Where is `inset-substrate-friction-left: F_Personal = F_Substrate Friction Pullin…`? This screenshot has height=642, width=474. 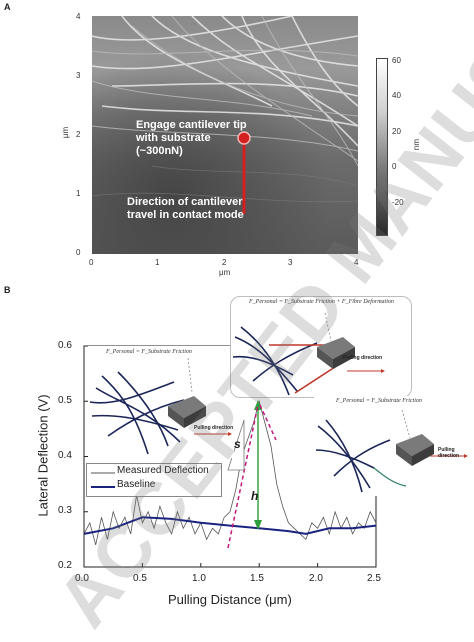 inset-substrate-friction-left: F_Personal = F_Substrate Friction Pullin… is located at coordinates (161, 402).